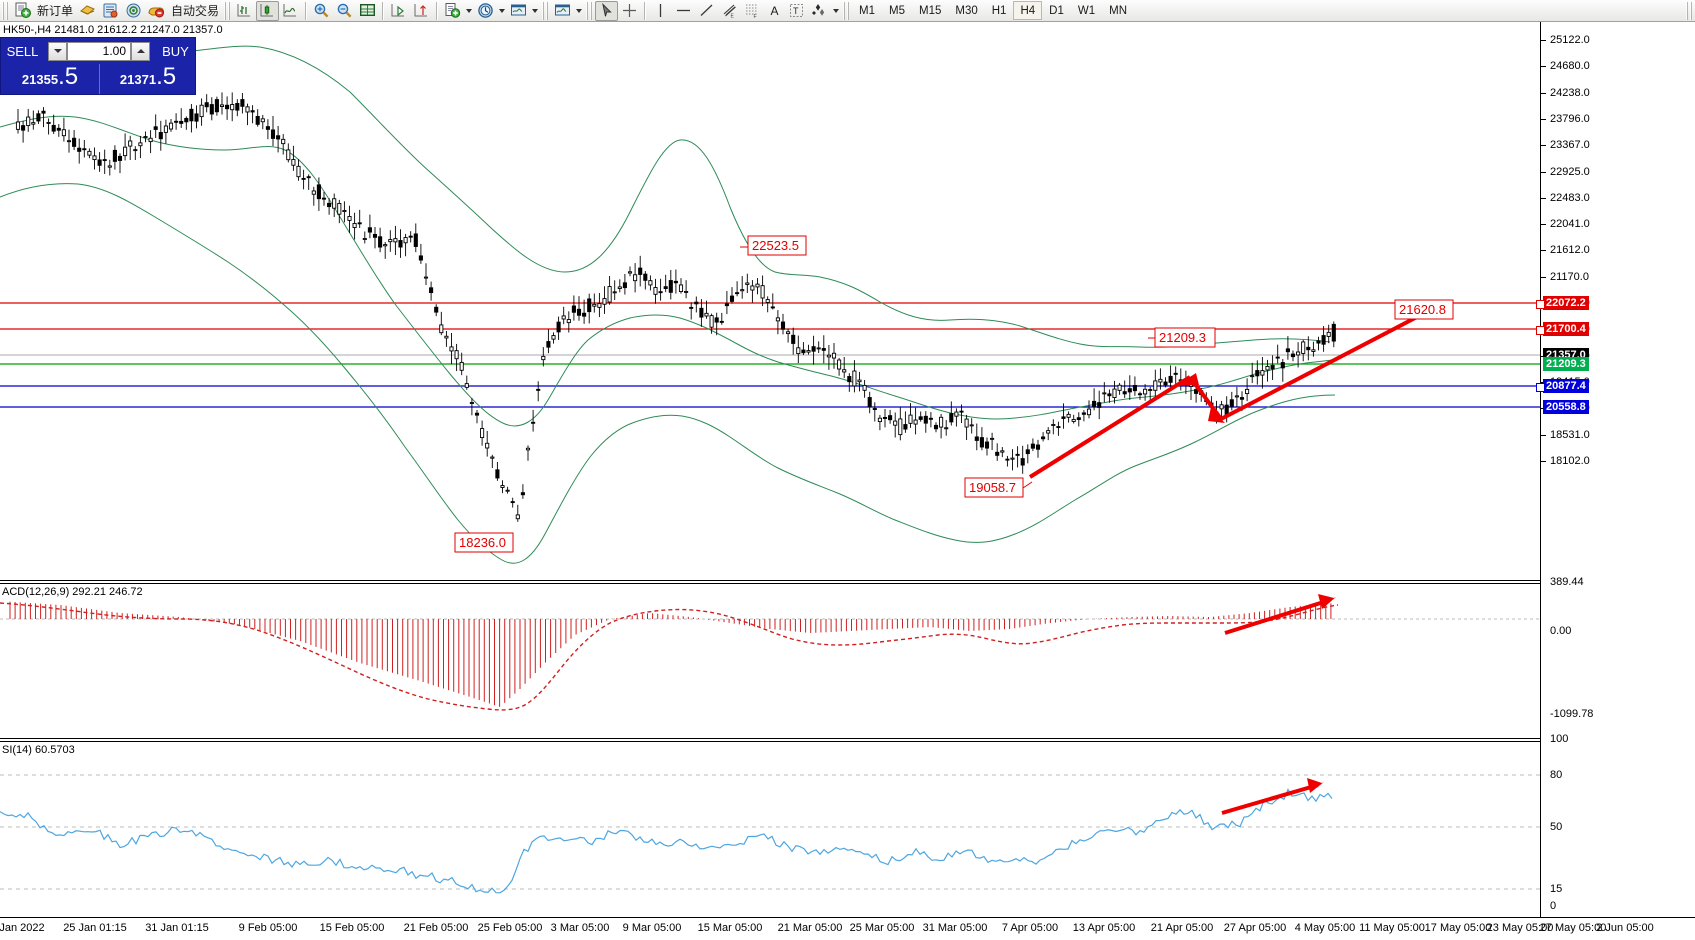 The width and height of the screenshot is (1695, 940). What do you see at coordinates (502, 10) in the screenshot?
I see `period-dropdown-caret` at bounding box center [502, 10].